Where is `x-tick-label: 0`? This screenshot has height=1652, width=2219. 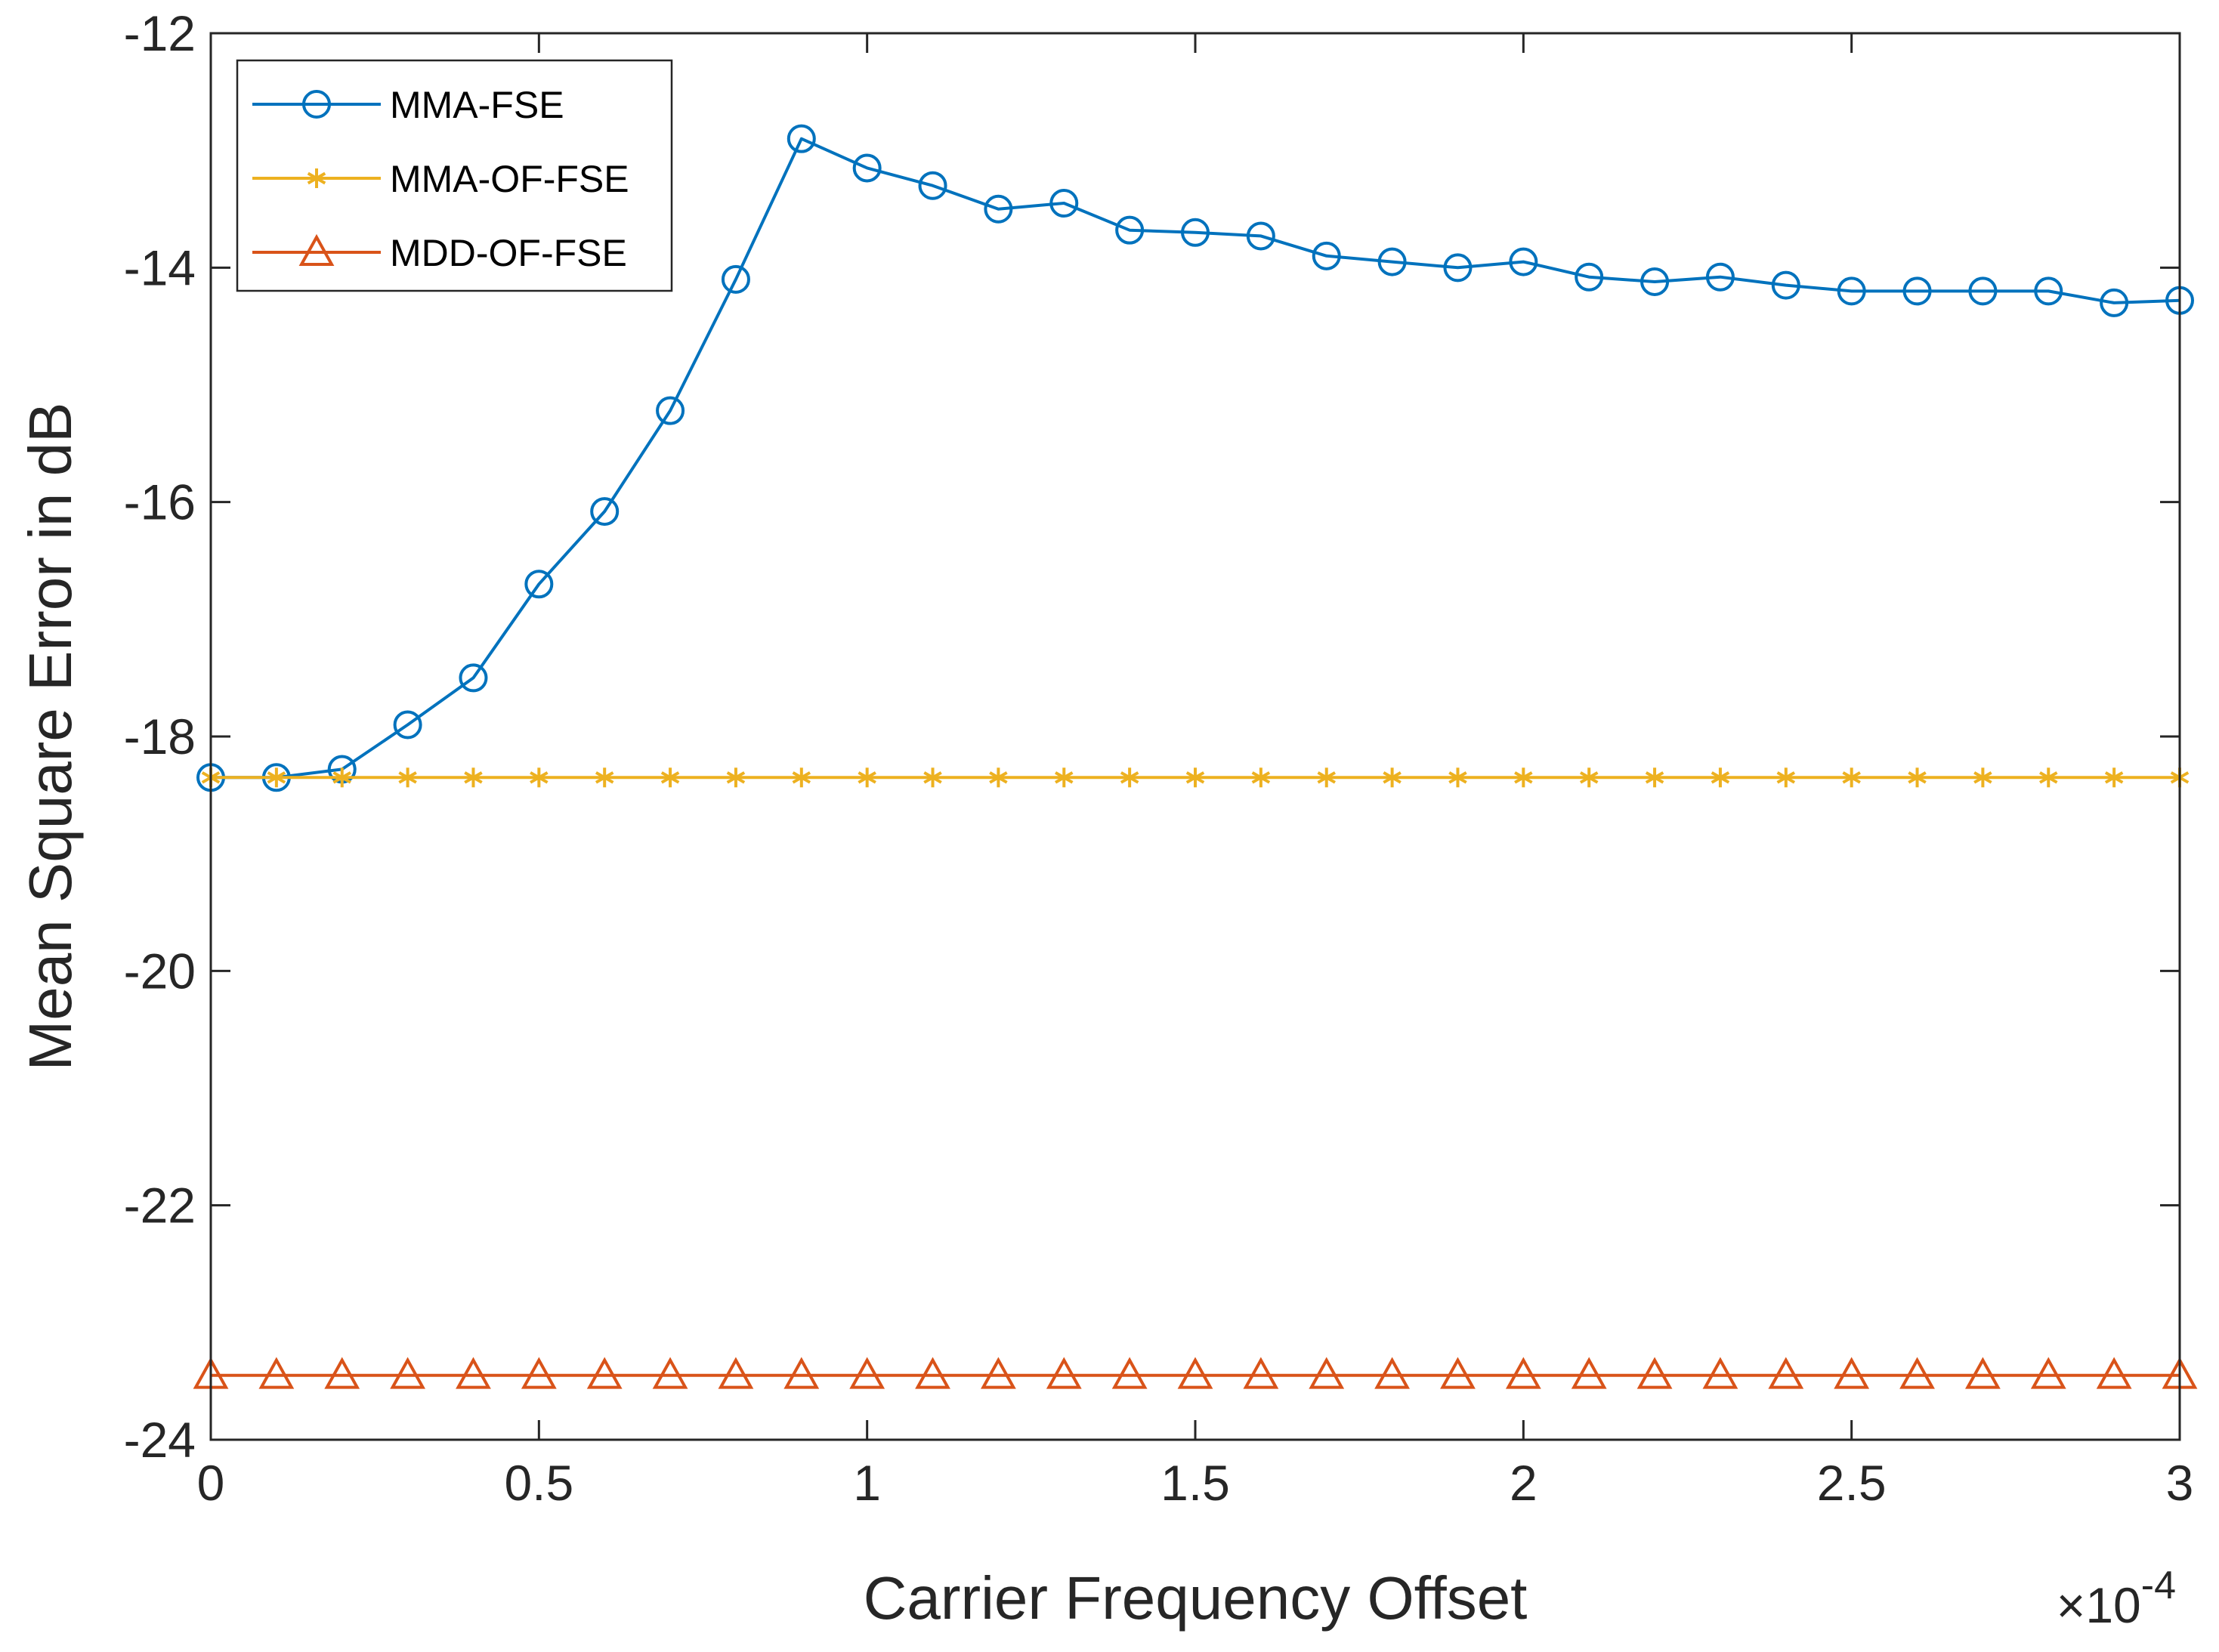
x-tick-label: 0 is located at coordinates (211, 1483).